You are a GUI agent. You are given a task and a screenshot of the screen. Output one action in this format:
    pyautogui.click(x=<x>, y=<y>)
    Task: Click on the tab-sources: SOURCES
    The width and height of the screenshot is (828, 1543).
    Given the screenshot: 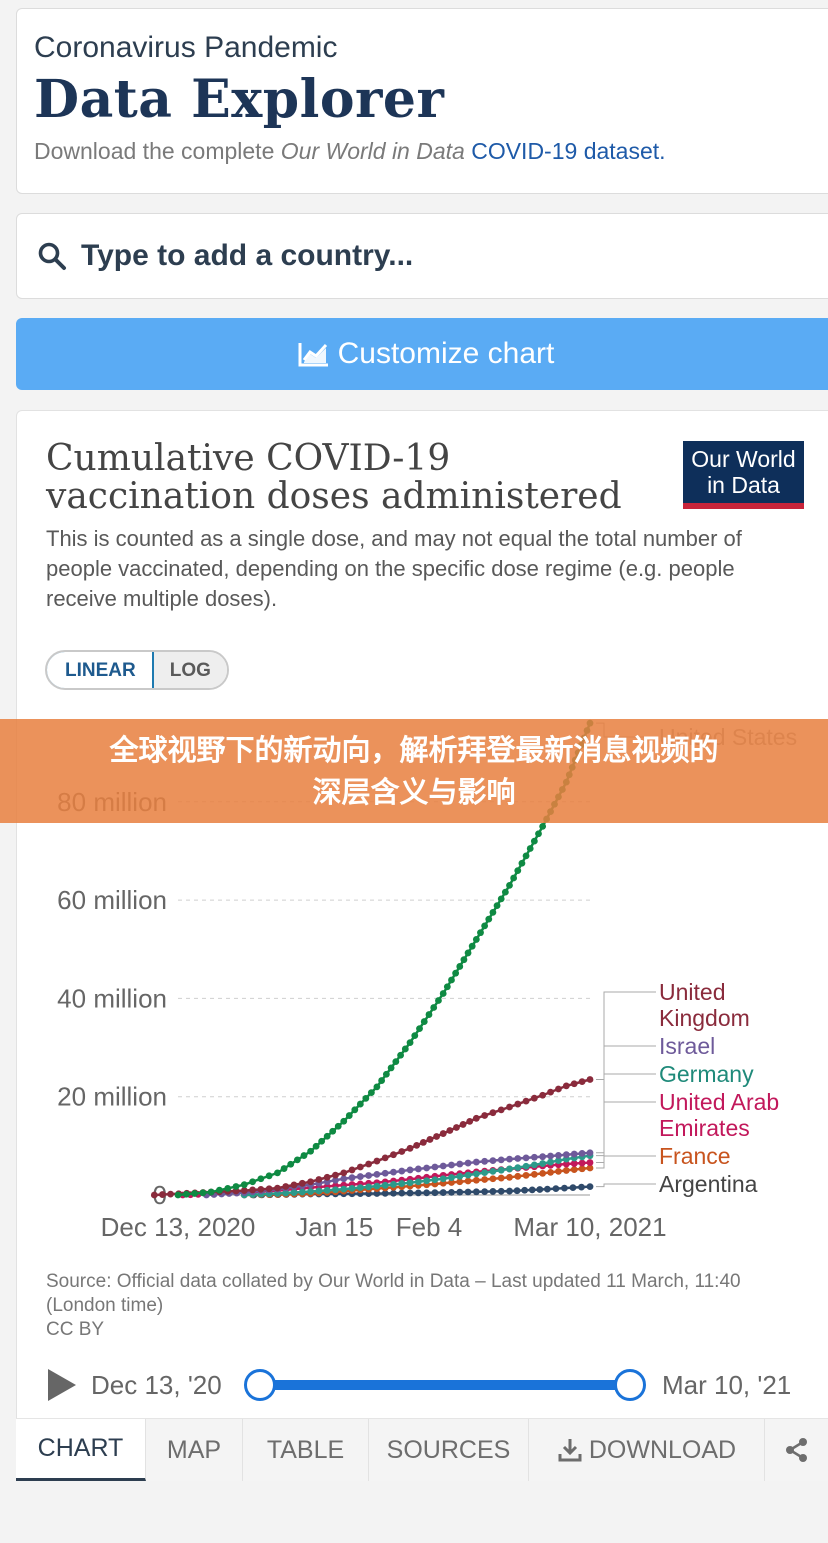 What is the action you would take?
    pyautogui.click(x=449, y=1450)
    